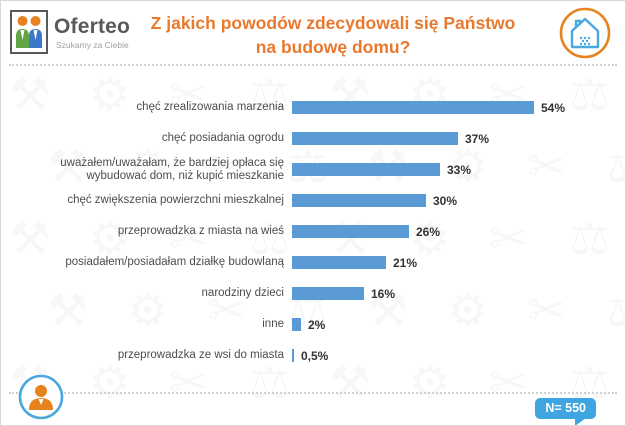  I want to click on logo-brand: Oferteo, so click(92, 26).